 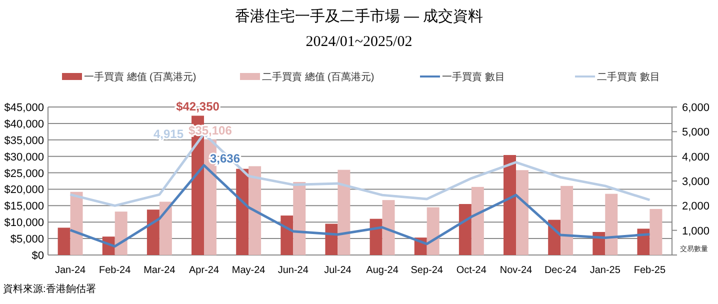 What do you see at coordinates (338, 270) in the screenshot?
I see `x-tick-label: Jul-24` at bounding box center [338, 270].